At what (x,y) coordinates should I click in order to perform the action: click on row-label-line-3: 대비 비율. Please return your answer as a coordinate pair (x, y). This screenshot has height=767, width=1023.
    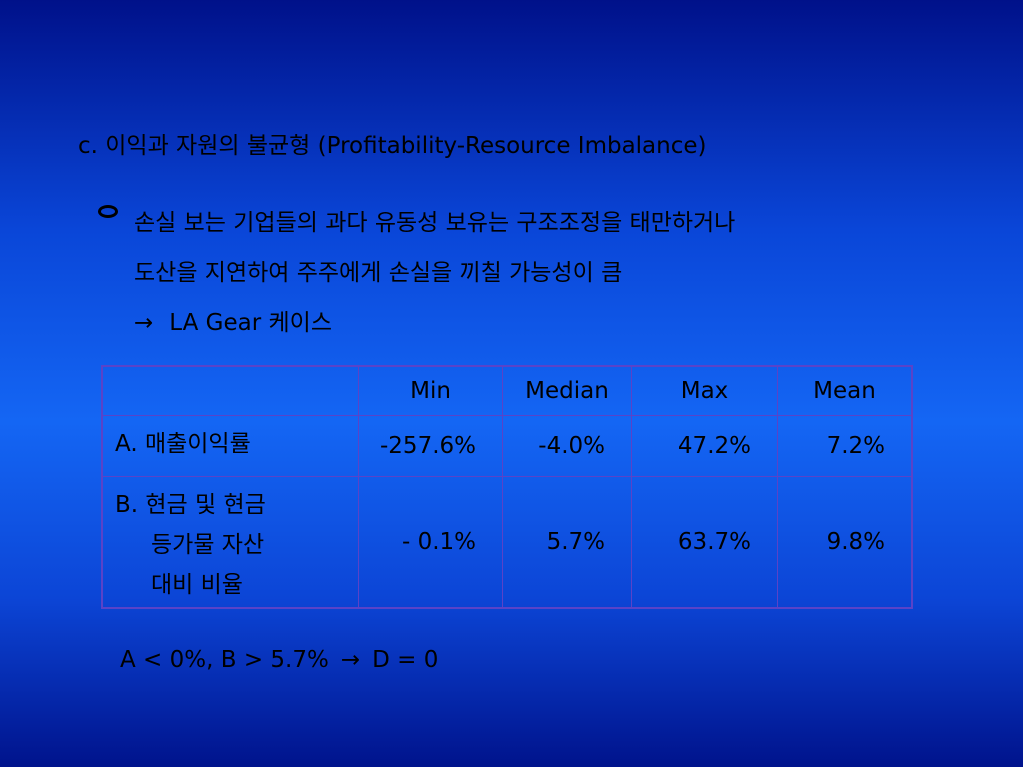
    Looking at the image, I should click on (197, 585).